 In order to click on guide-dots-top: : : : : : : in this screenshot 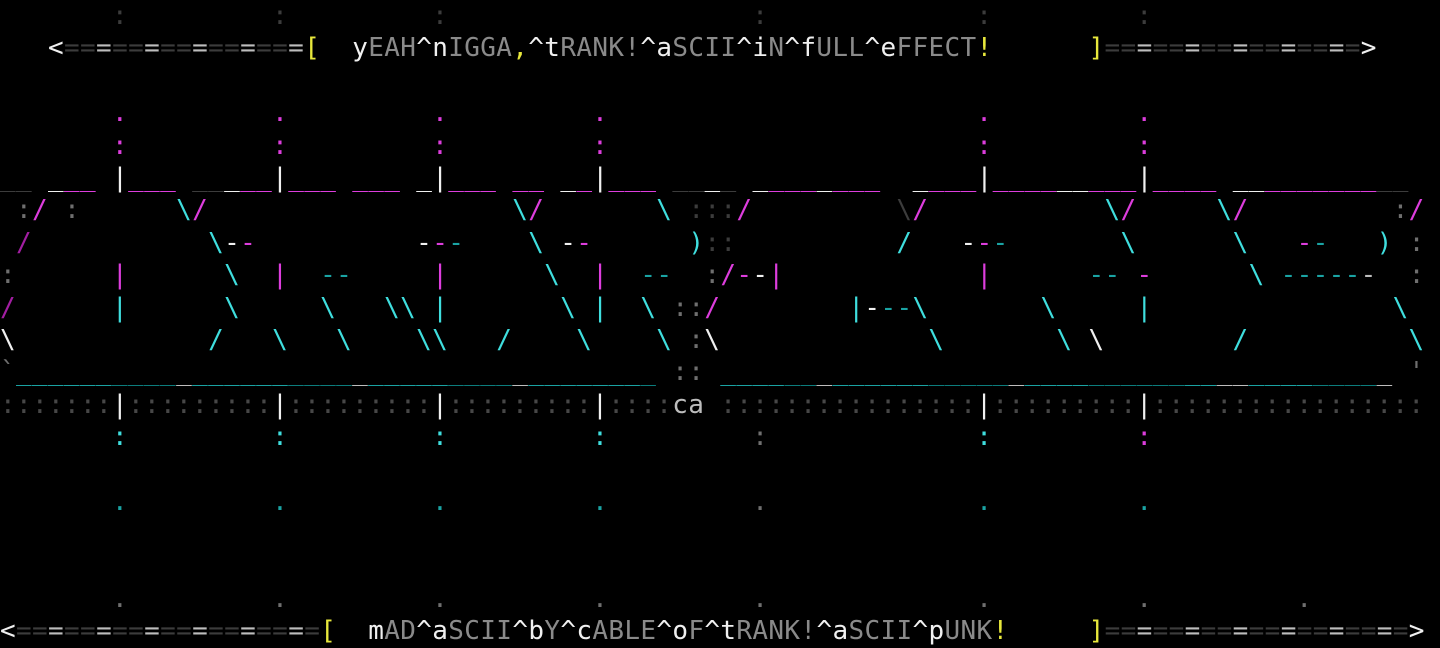, I will do `click(632, 16)`.